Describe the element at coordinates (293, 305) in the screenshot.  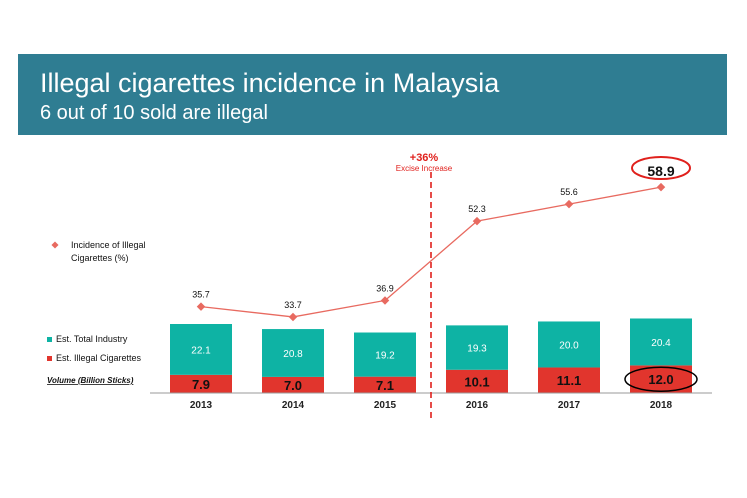
I see `incidence-label-2014: 33.7` at that location.